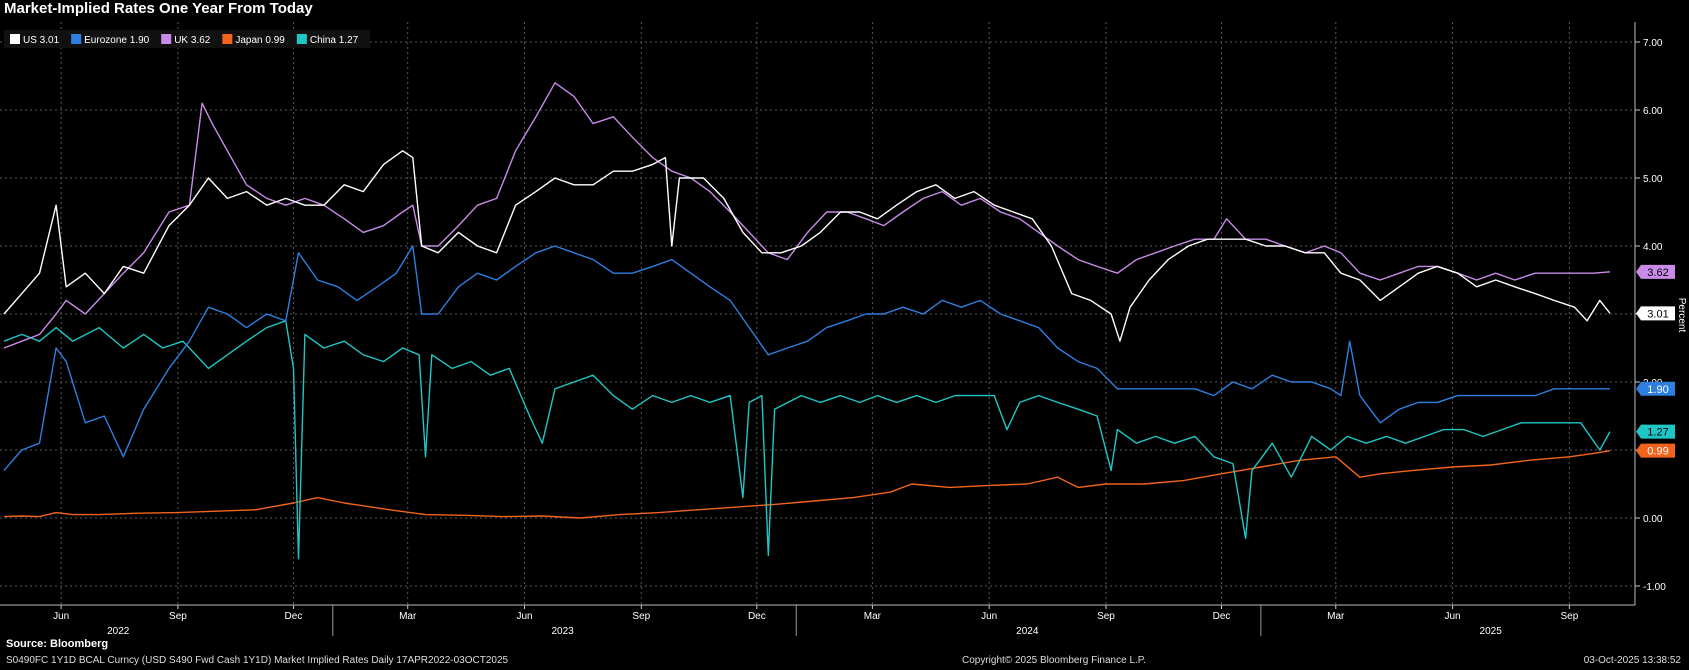 The height and width of the screenshot is (670, 1689). I want to click on series-line-japan, so click(807, 484).